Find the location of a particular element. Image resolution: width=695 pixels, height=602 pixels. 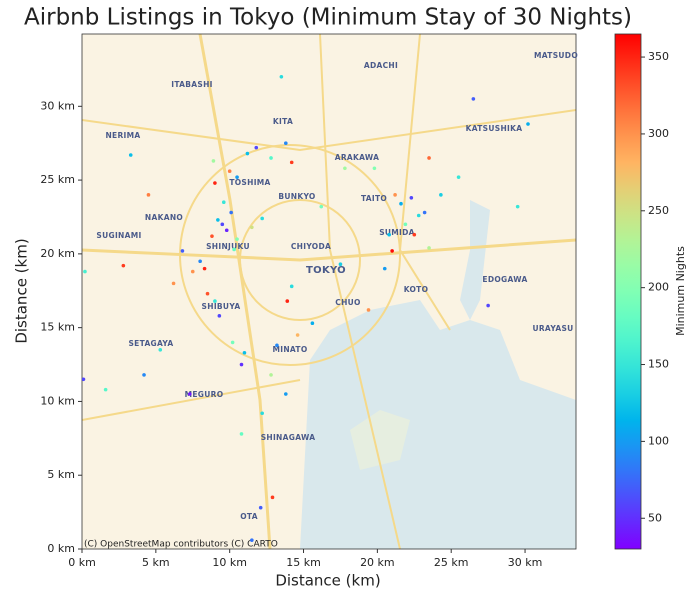

x-tick-label: 30 km is located at coordinates (525, 562).